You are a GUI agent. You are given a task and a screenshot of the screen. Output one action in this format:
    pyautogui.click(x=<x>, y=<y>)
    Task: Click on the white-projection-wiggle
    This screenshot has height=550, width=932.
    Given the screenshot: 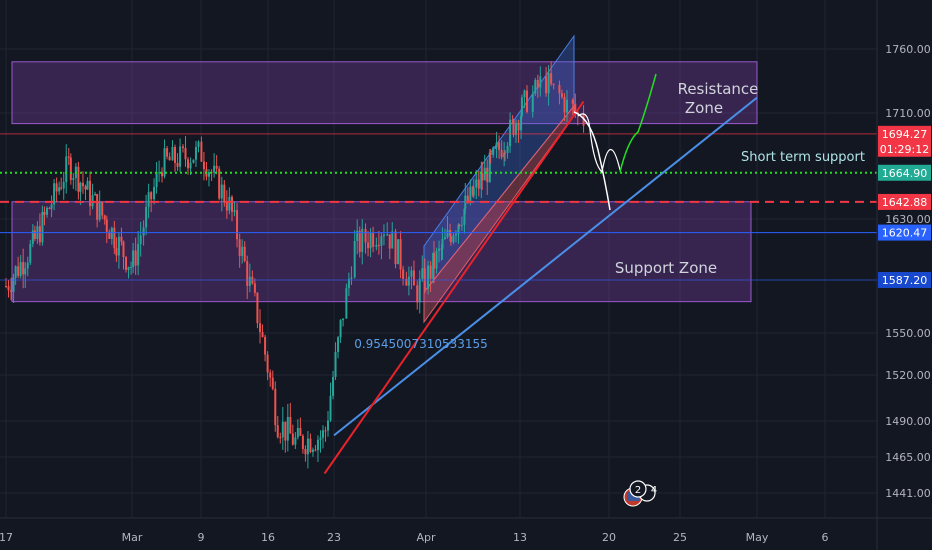 What is the action you would take?
    pyautogui.click(x=599, y=143)
    